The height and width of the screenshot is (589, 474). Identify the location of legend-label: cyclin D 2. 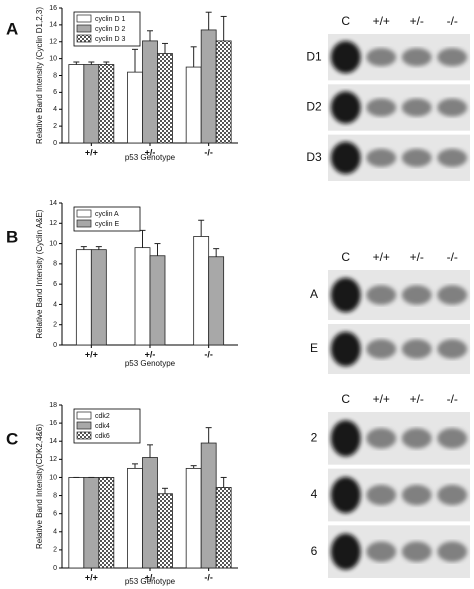
(110, 29).